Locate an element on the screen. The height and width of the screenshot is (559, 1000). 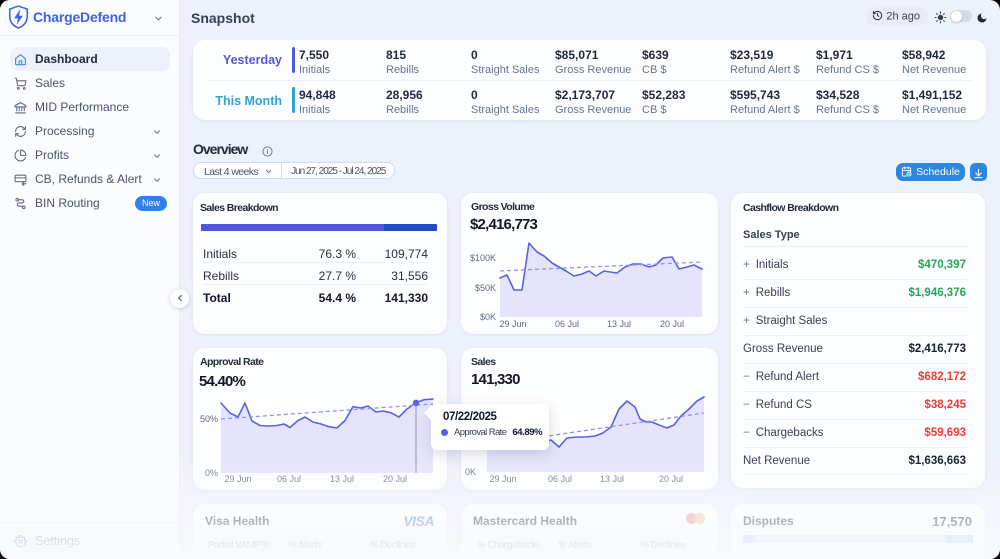
svg-text: $100K is located at coordinates (483, 258).